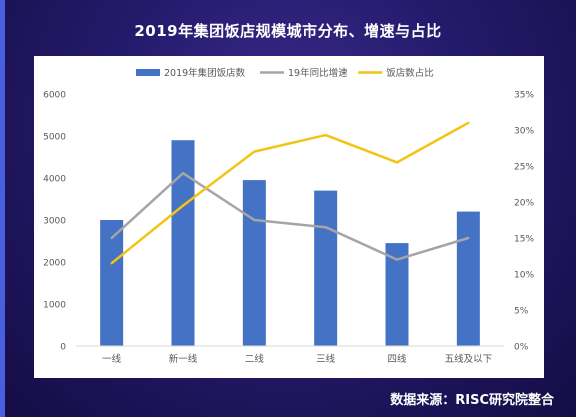 The width and height of the screenshot is (576, 417). Describe the element at coordinates (112, 359) in the screenshot. I see `x-tick-label: 一线` at that location.